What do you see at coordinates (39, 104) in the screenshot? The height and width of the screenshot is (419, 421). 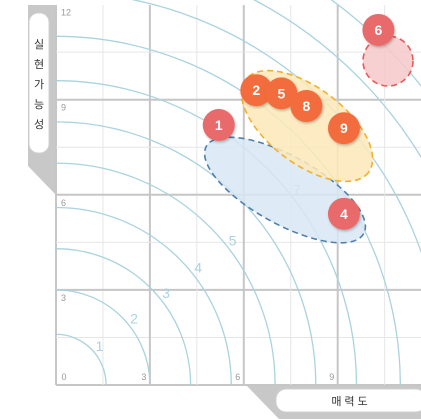 I see `y-axis-label-char: 능` at bounding box center [39, 104].